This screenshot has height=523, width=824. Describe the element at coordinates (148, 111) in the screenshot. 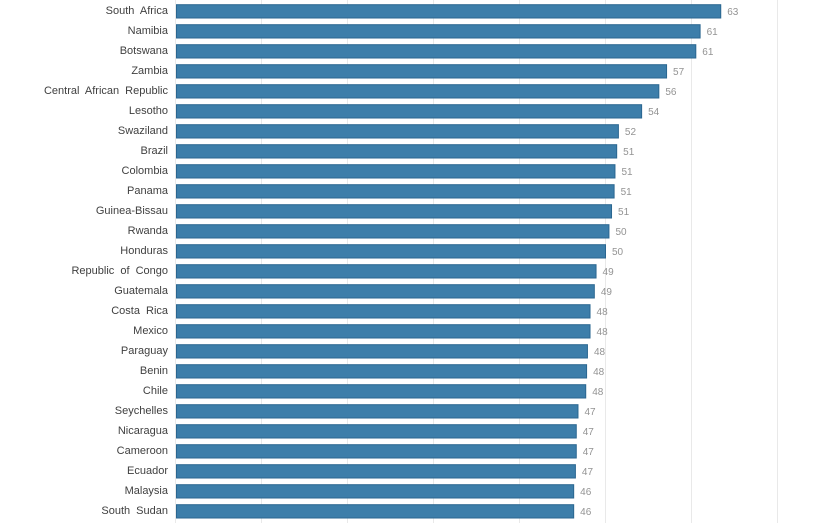

I see `svg-text: Lesotho` at that location.